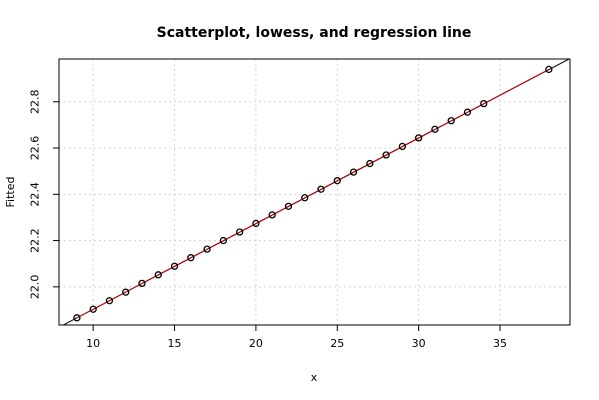 The image size is (599, 400). Describe the element at coordinates (314, 377) in the screenshot. I see `x-axis-label: x` at that location.